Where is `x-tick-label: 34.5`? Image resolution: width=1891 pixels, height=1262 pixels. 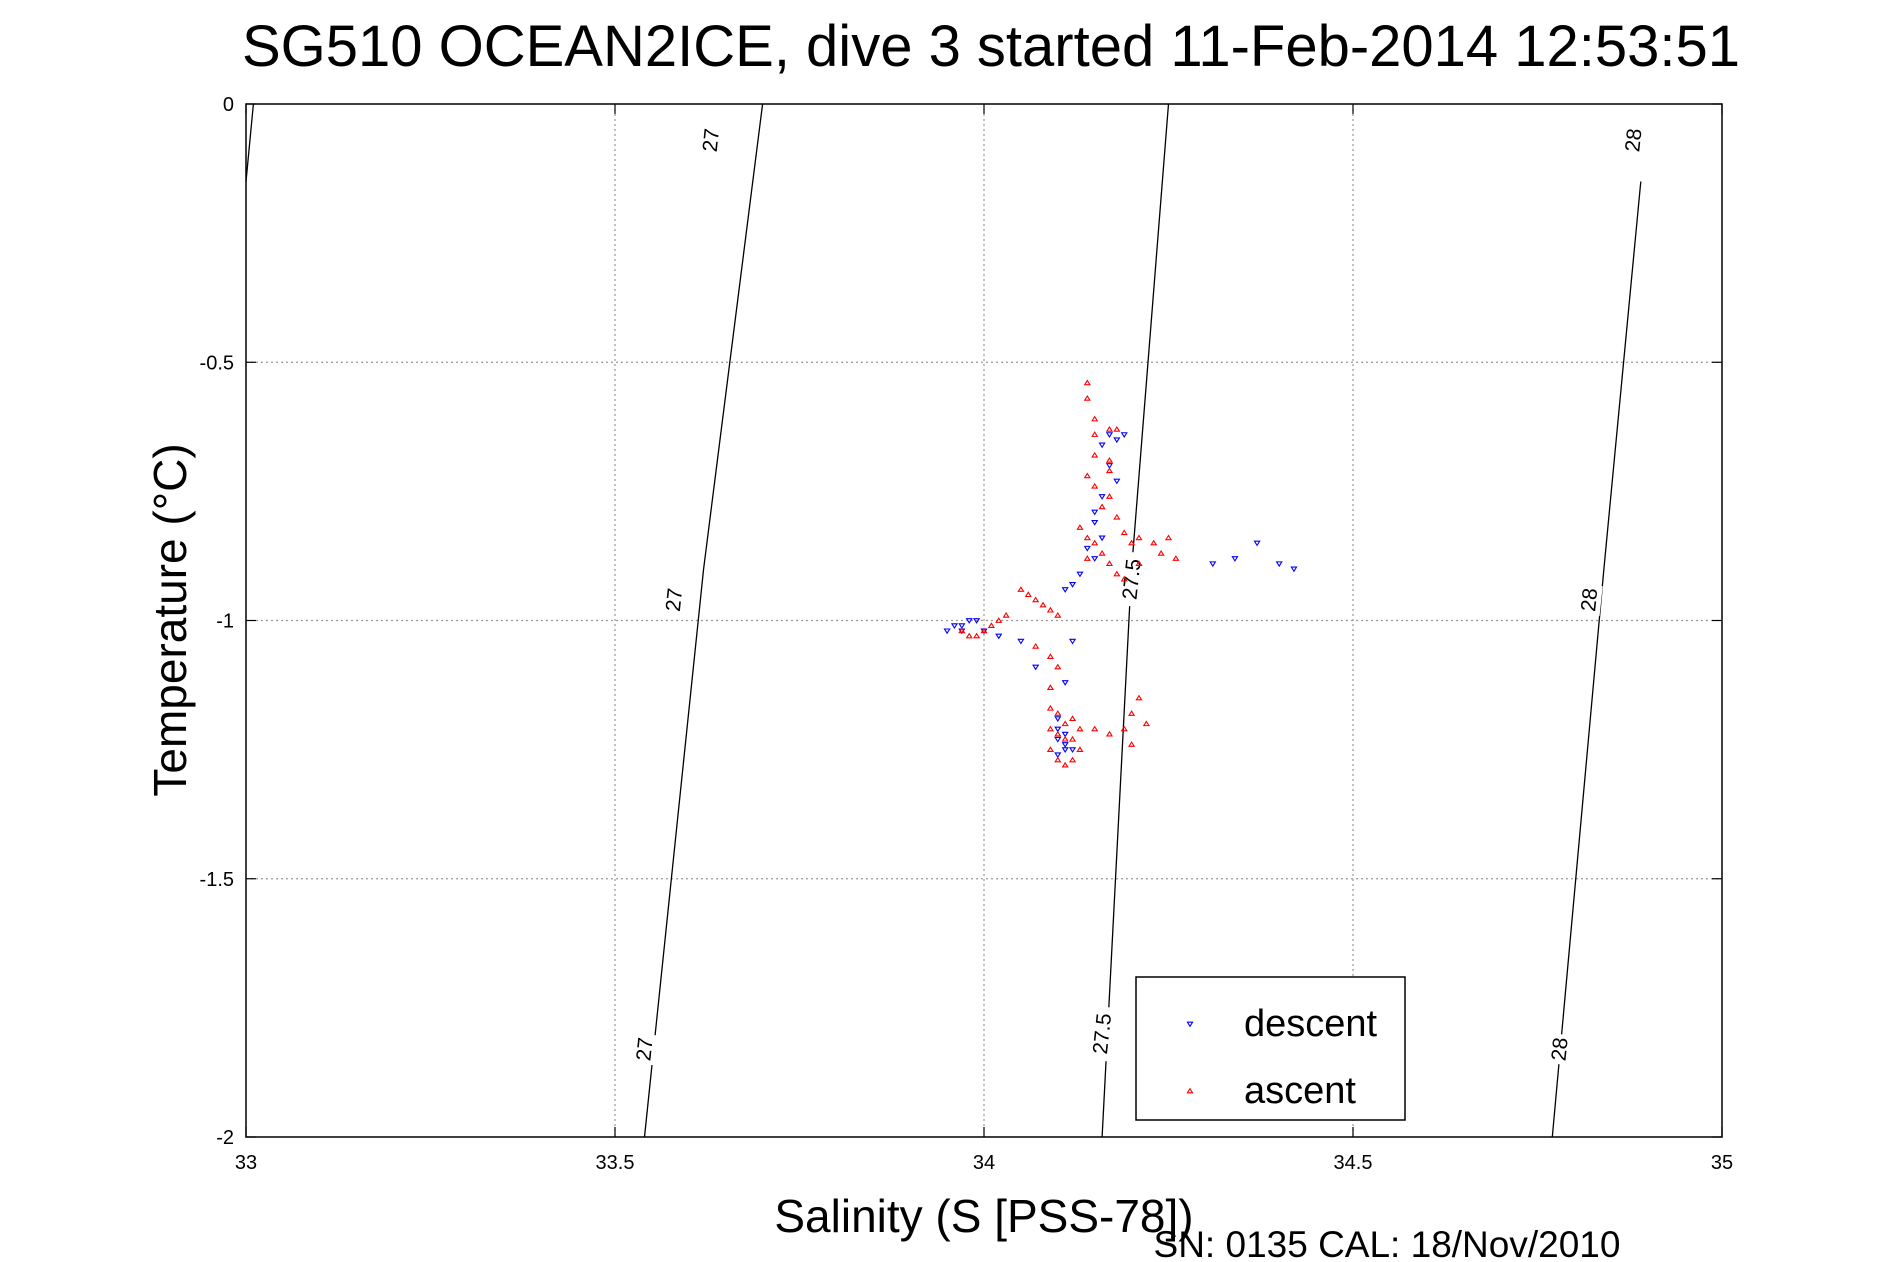
x-tick-label: 34.5 is located at coordinates (1353, 1163).